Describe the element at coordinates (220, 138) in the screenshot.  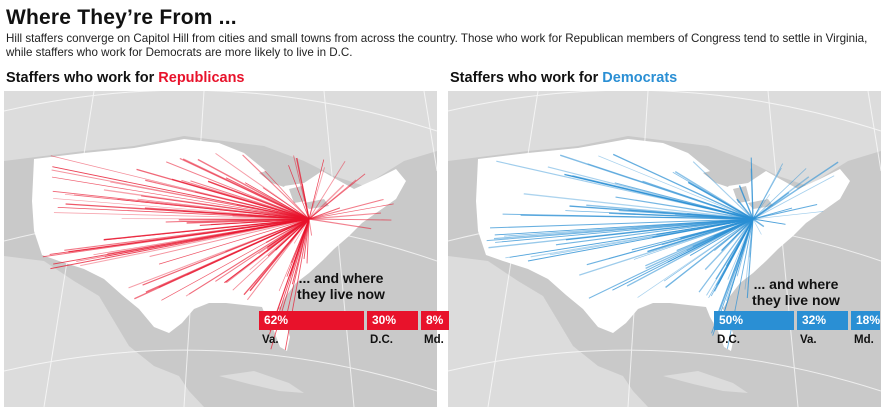
I see `canada-land` at that location.